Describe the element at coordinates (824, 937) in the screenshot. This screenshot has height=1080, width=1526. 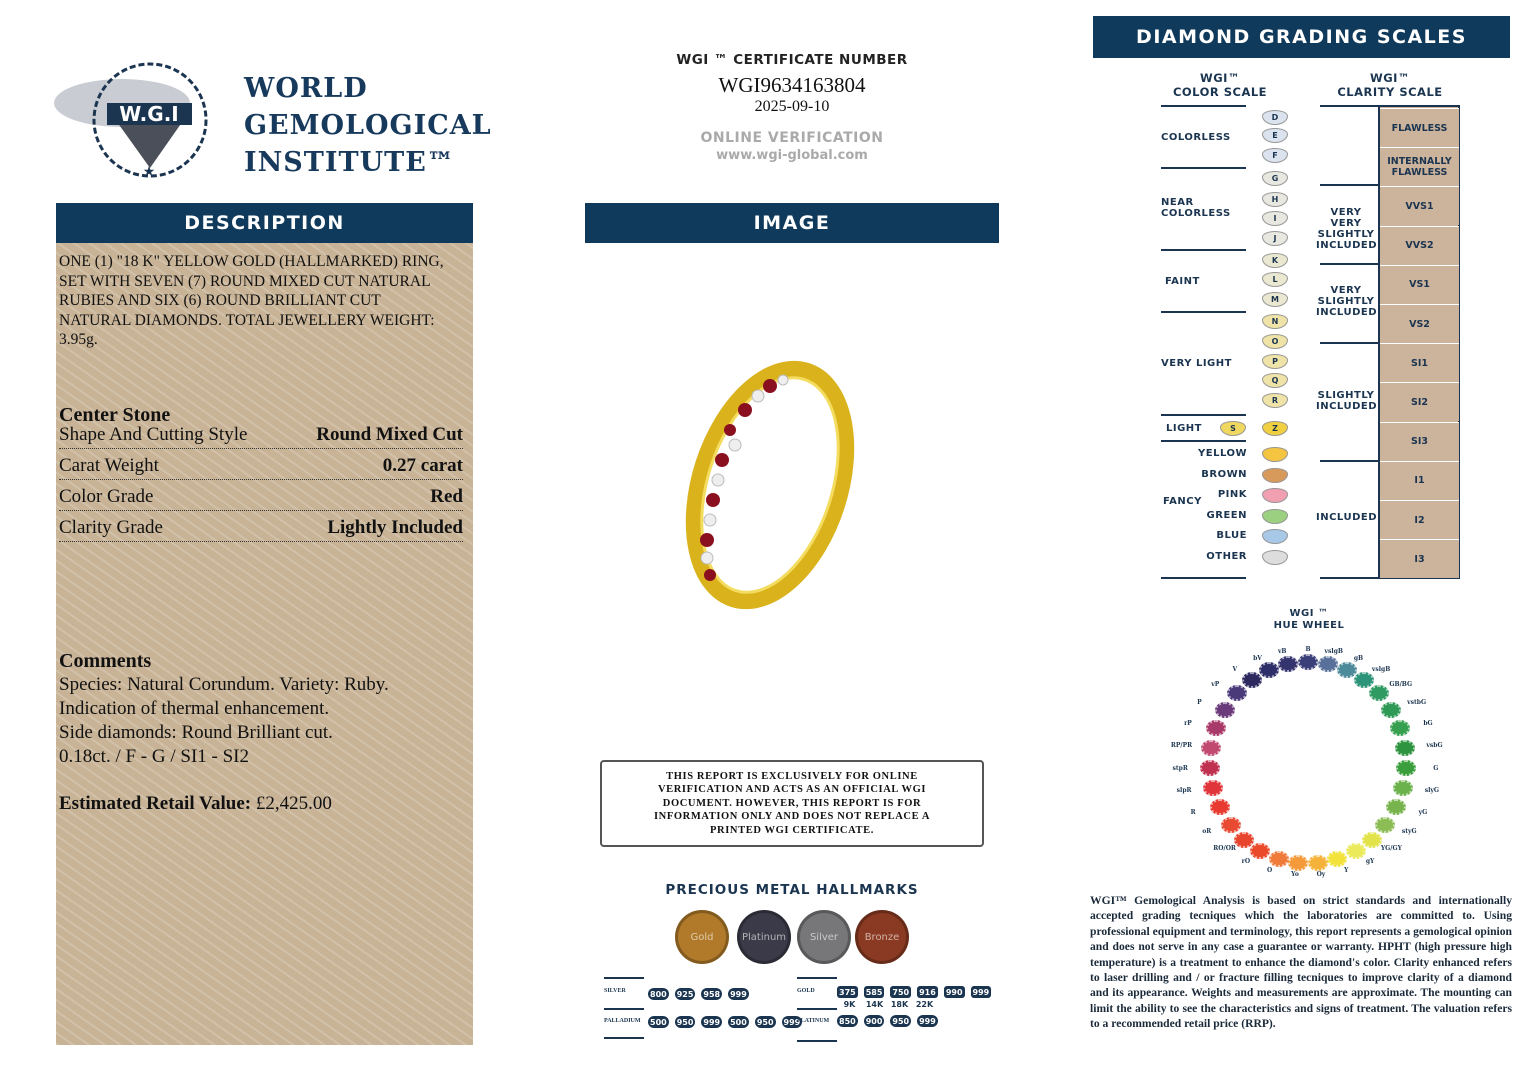
I see `silver-medal-icon: Silver` at that location.